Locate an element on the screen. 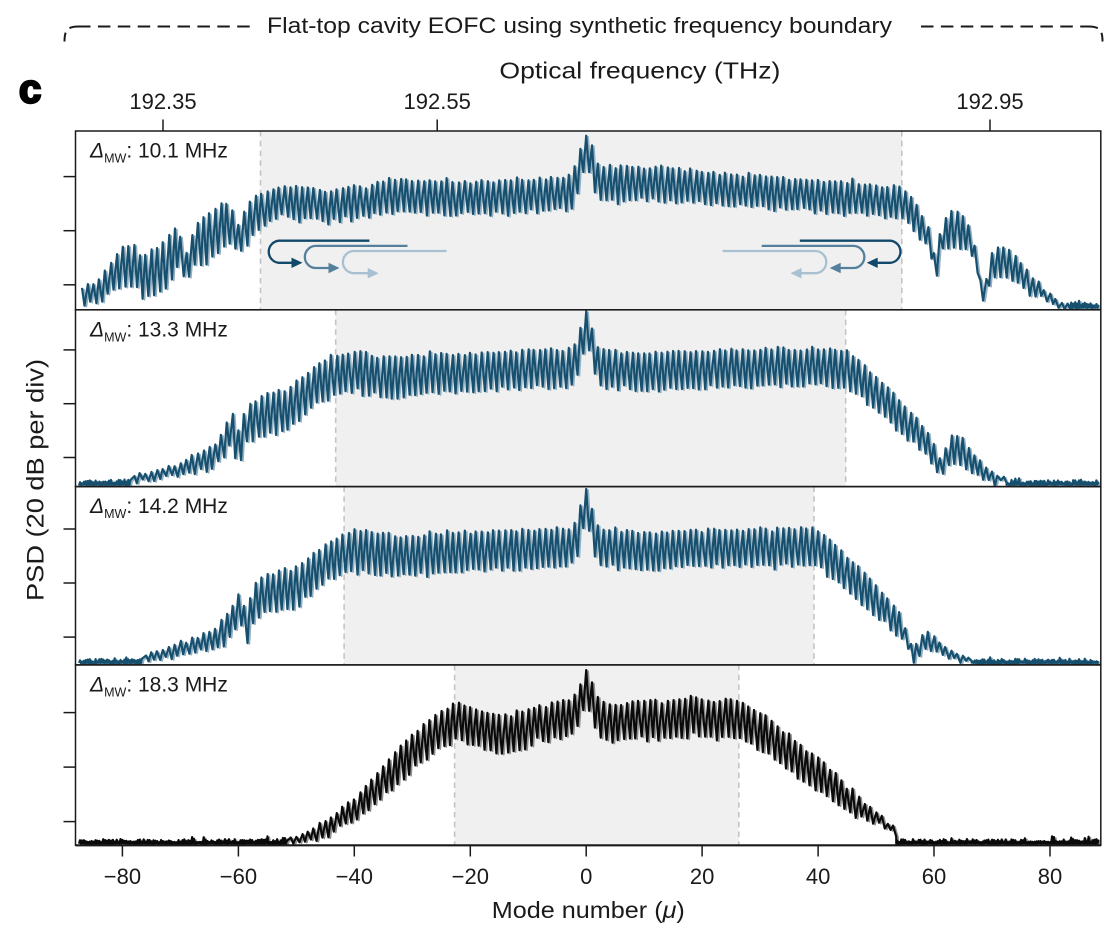 The height and width of the screenshot is (931, 1117). svg-text: −40 is located at coordinates (354, 876).